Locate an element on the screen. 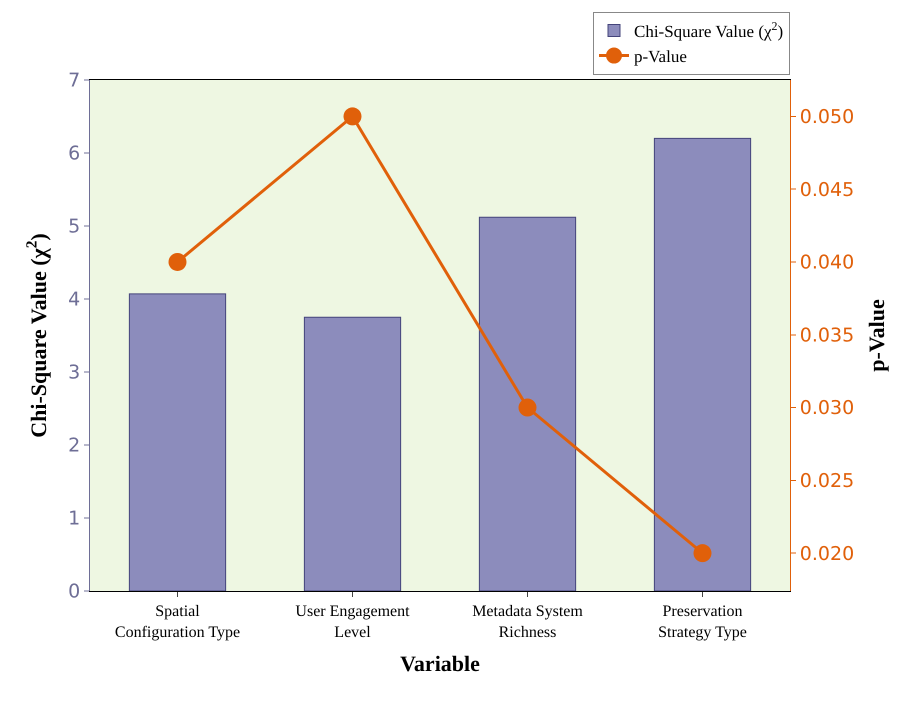 The image size is (900, 711). x-tick-label: User Engagement Level is located at coordinates (352, 622).